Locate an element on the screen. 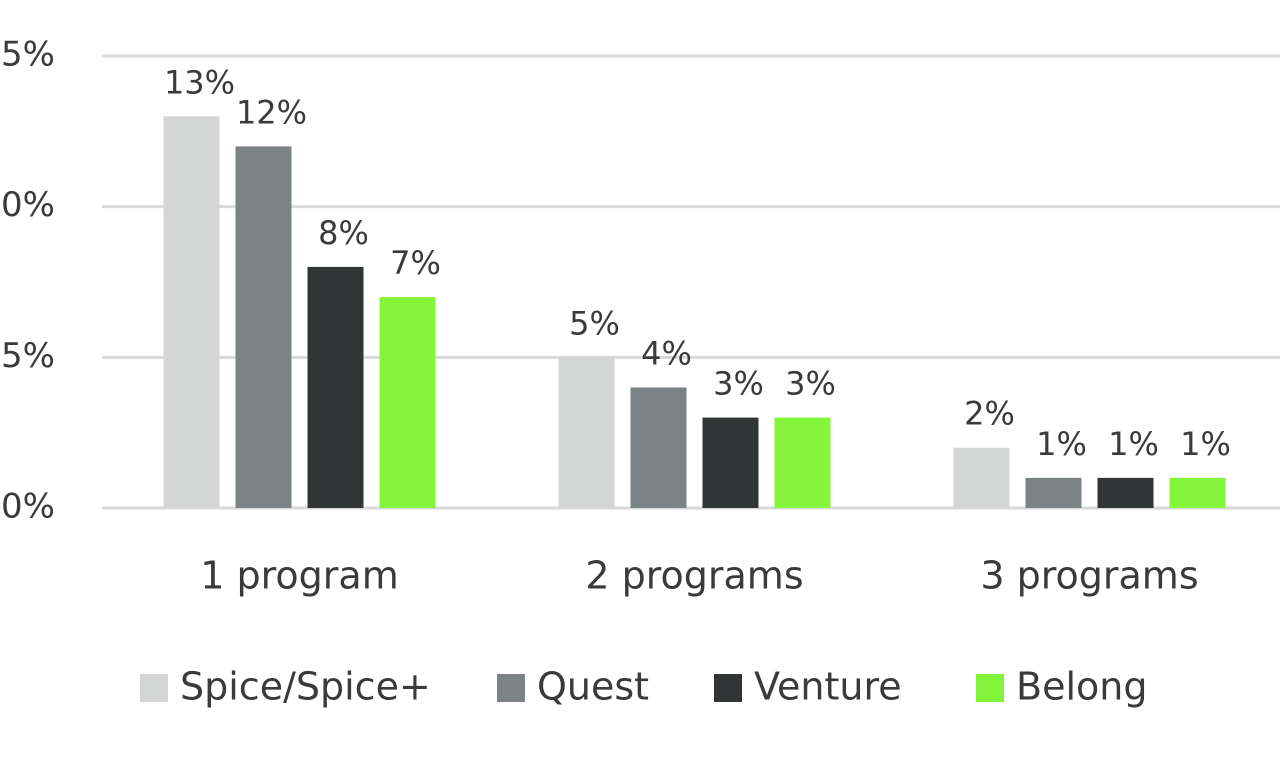 The width and height of the screenshot is (1280, 768). legend-label: Belong is located at coordinates (1081, 687).